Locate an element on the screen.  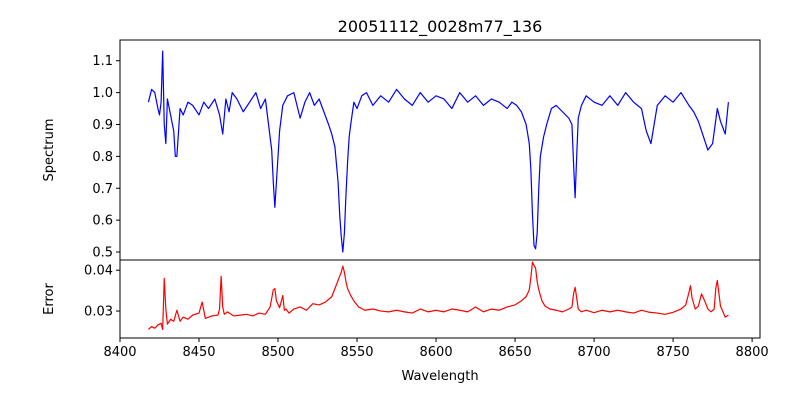
error-ytick-label: 0.04 is located at coordinates (98, 271).